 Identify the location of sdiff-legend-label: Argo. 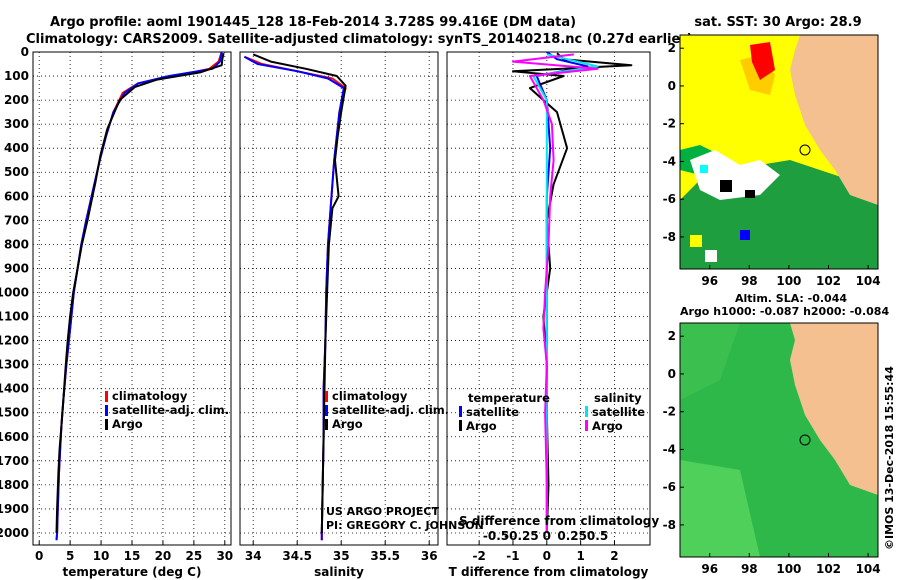
(607, 426).